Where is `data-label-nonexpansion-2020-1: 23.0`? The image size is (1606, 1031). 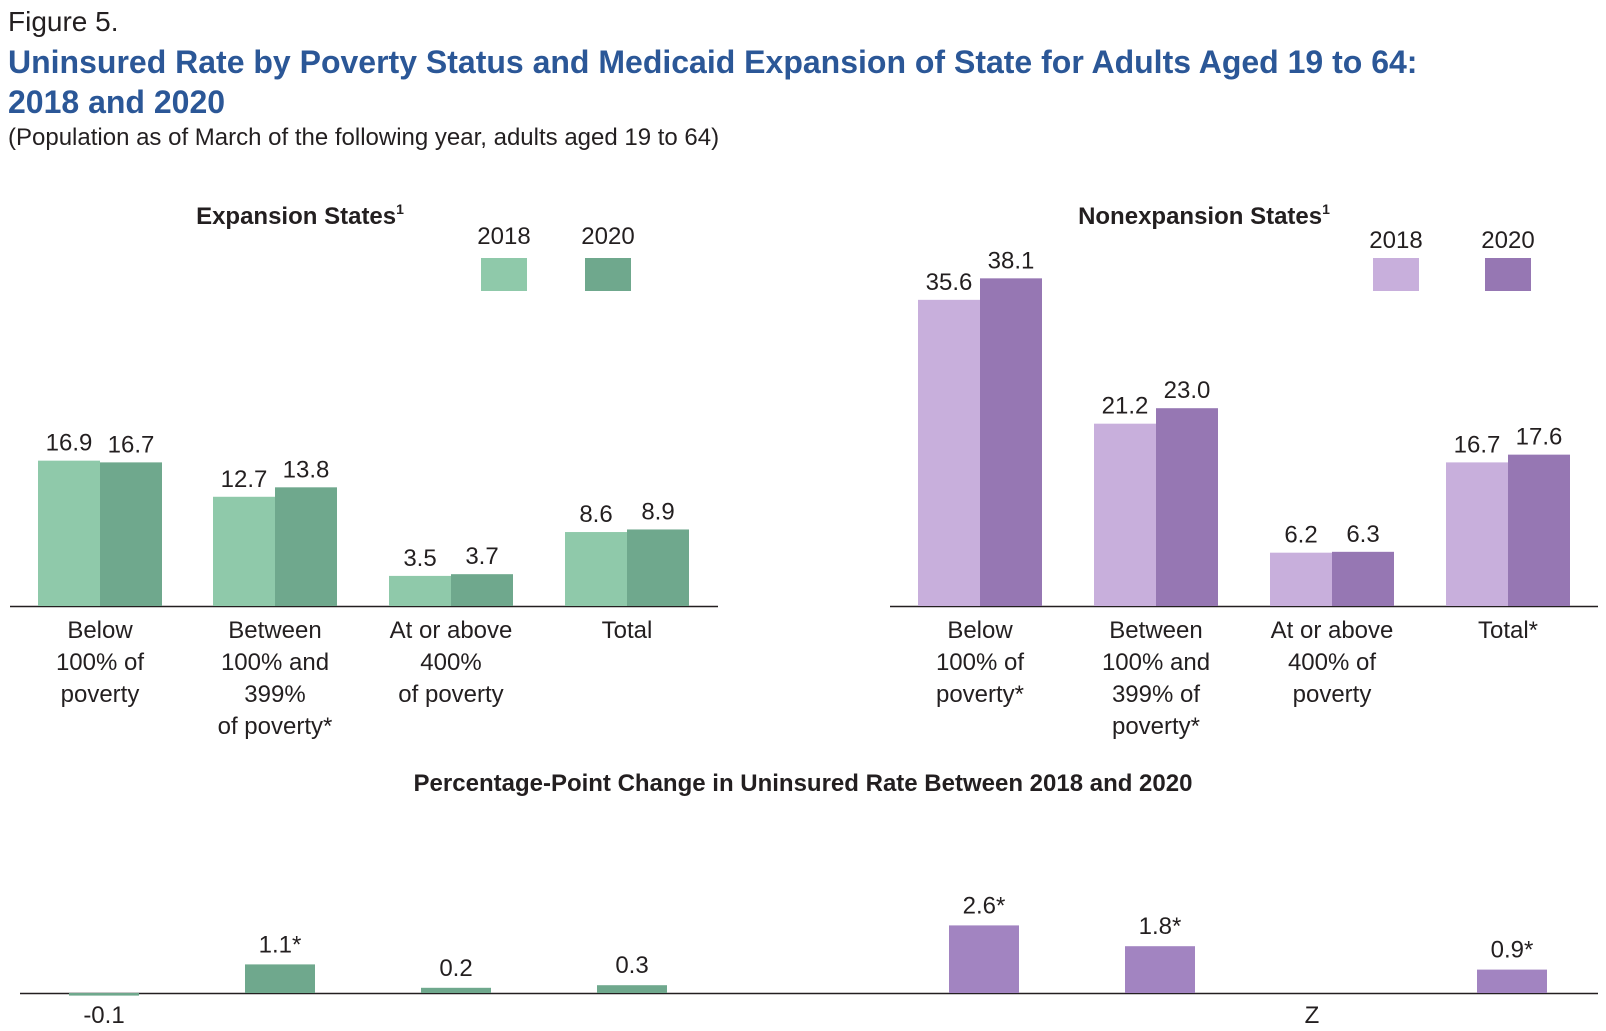 data-label-nonexpansion-2020-1: 23.0 is located at coordinates (1187, 390).